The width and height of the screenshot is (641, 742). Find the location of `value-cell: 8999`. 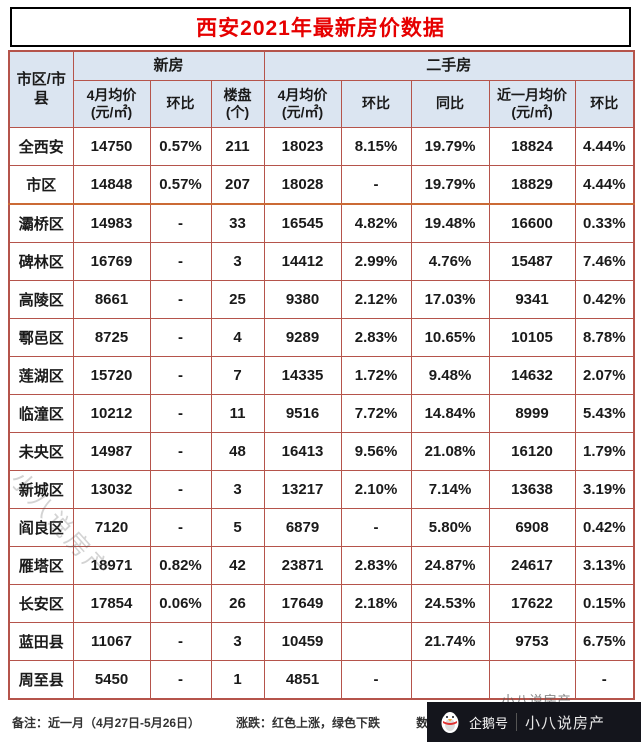

value-cell: 8999 is located at coordinates (532, 413).